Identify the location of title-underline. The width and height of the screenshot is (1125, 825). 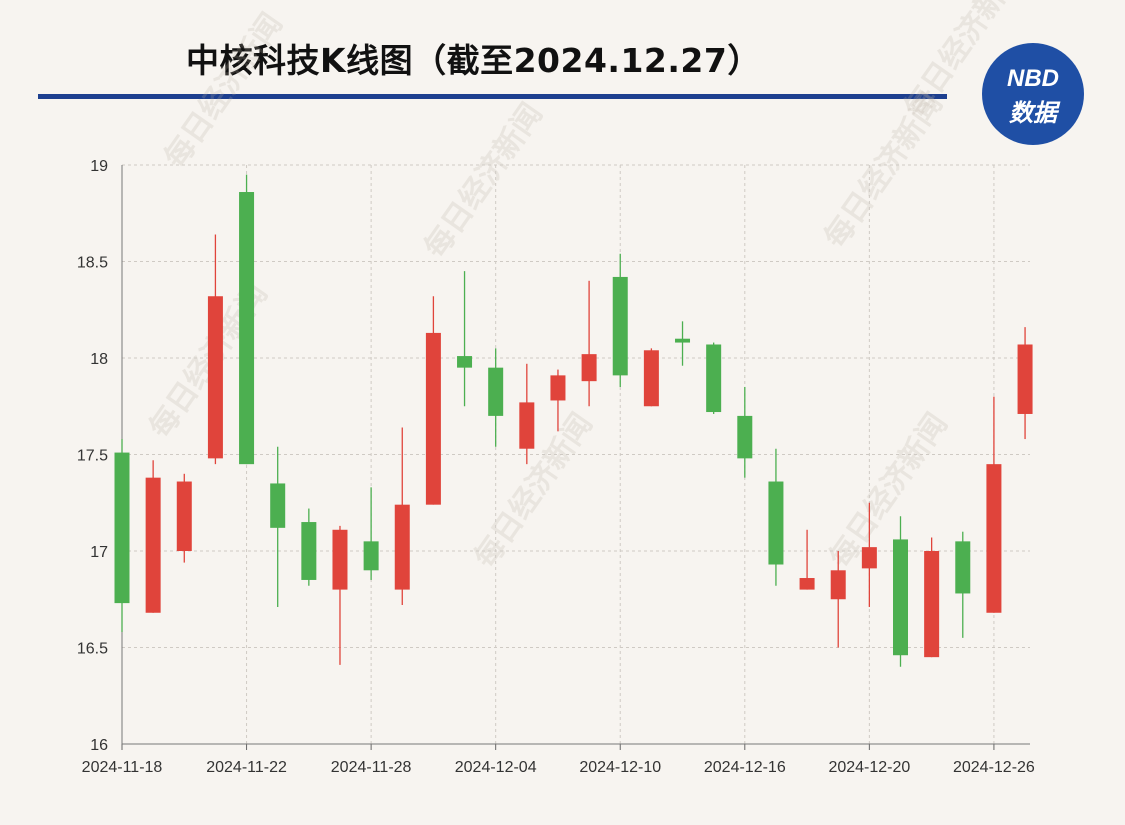
(492, 96).